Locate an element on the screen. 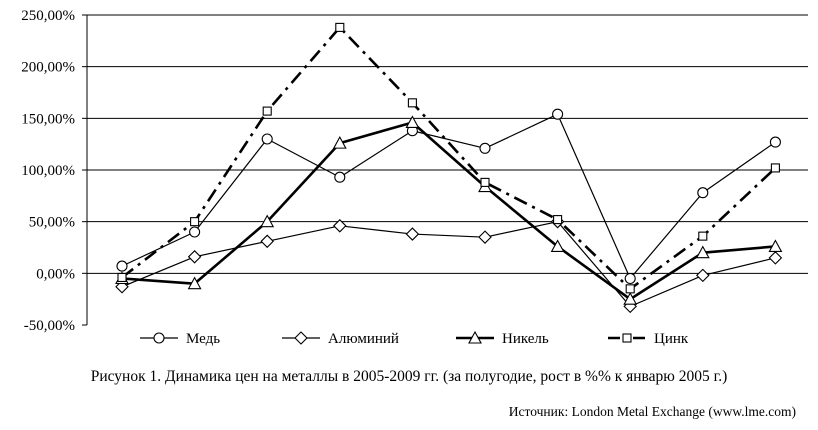 The image size is (818, 430). y-tick-label: 50,00% is located at coordinates (52, 223).